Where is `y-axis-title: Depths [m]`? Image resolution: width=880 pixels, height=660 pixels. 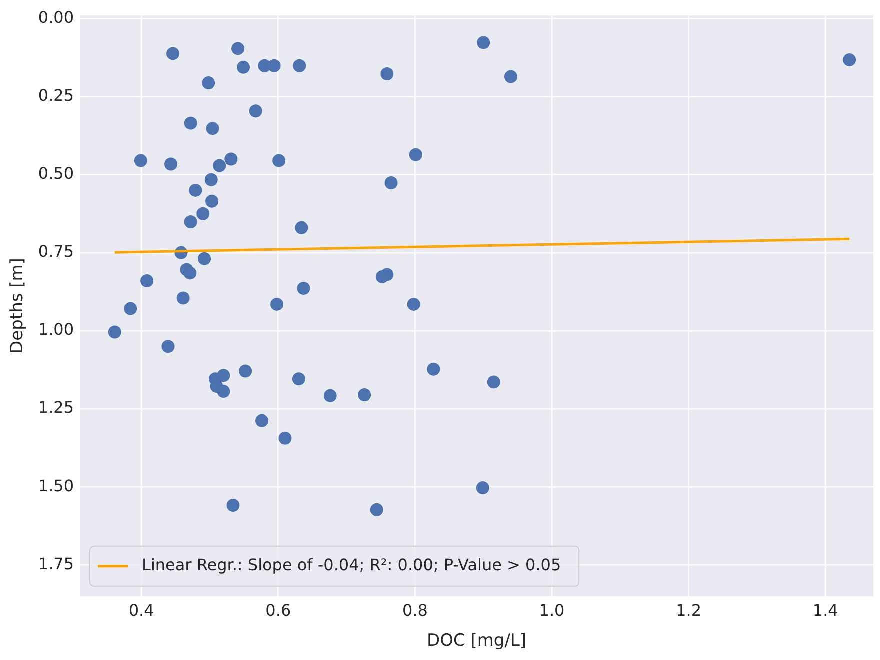
y-axis-title: Depths [m] is located at coordinates (18, 306).